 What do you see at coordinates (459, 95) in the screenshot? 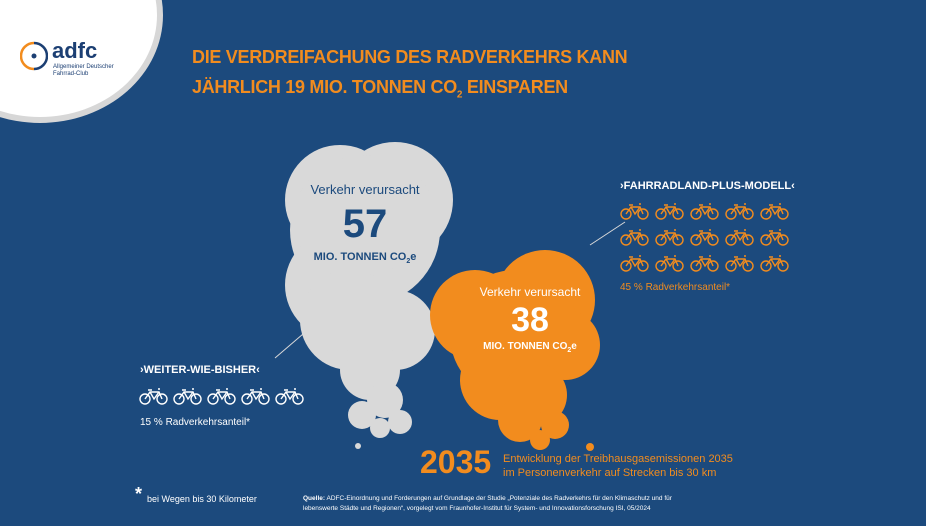
I see `title-sub: 2` at bounding box center [459, 95].